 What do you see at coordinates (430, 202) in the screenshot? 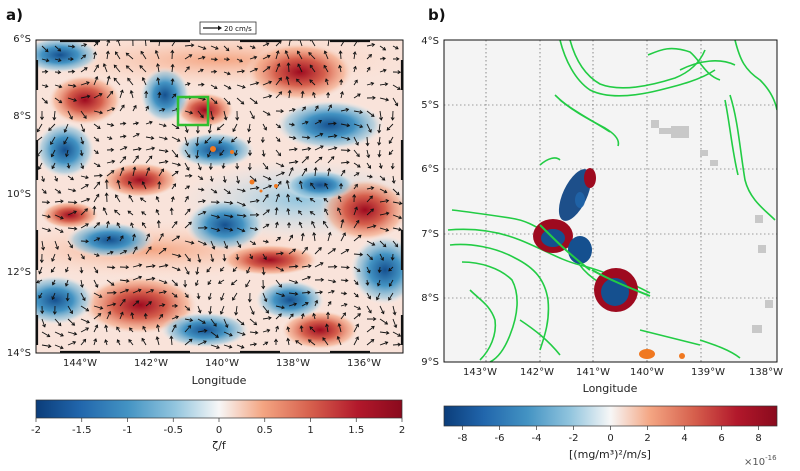
I see `map-b-yticks: 4°S 5°S 6°S 7°S 8°S 9°S` at bounding box center [430, 202].